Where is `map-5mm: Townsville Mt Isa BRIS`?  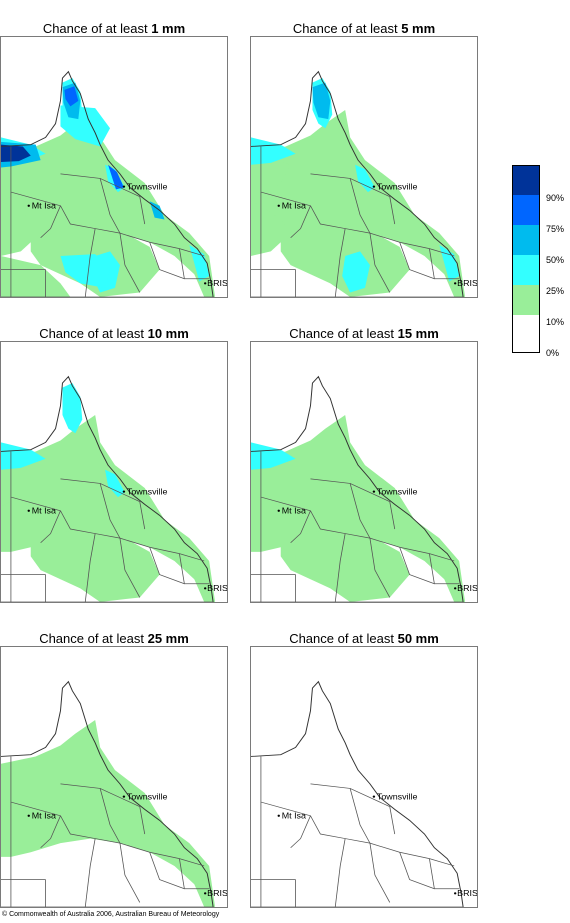 map-5mm: Townsville Mt Isa BRIS is located at coordinates (364, 167).